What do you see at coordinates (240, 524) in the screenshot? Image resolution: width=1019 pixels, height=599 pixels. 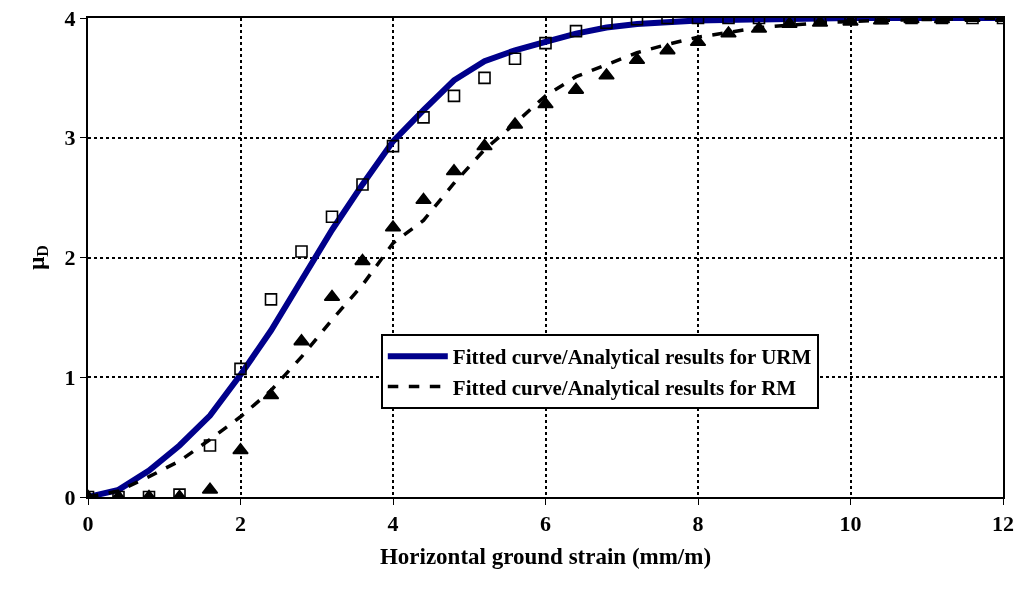 I see `x-tick-label: 2` at bounding box center [240, 524].